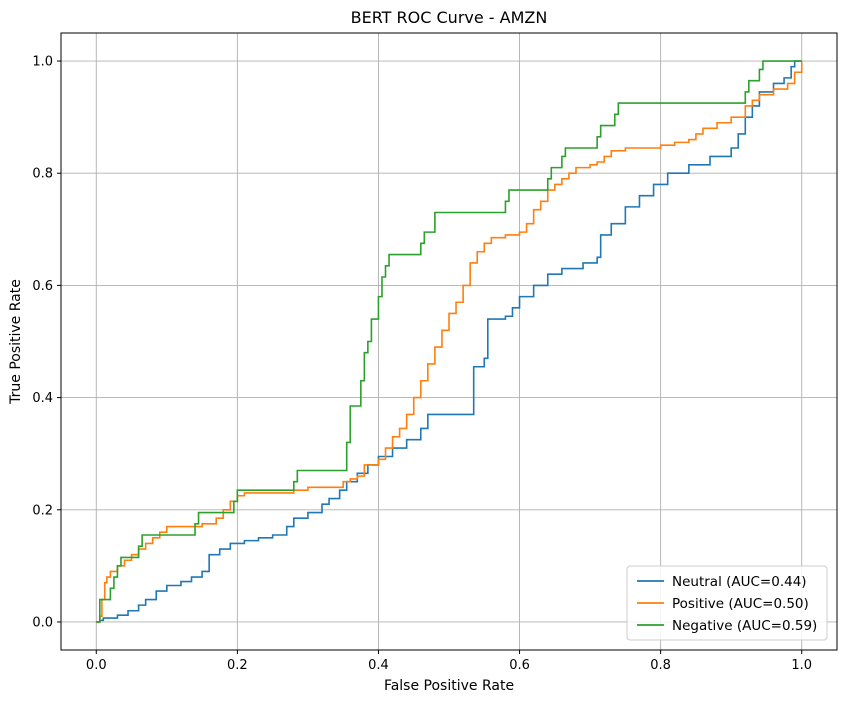  What do you see at coordinates (237, 665) in the screenshot?
I see `x-tick-label: 0.2` at bounding box center [237, 665].